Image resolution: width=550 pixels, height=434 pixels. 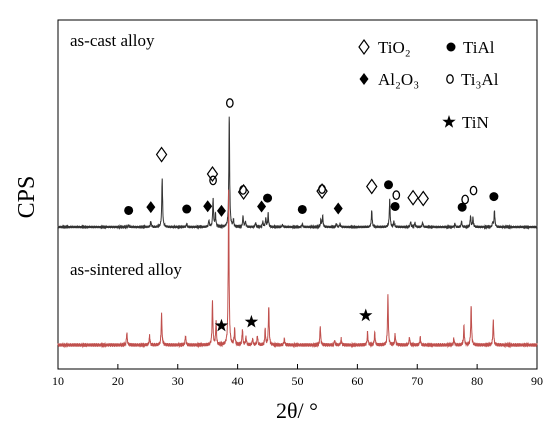 I want to click on x-axis-ticks: 10 20 30 40 50 60 70 80 90, so click(x=297, y=376).